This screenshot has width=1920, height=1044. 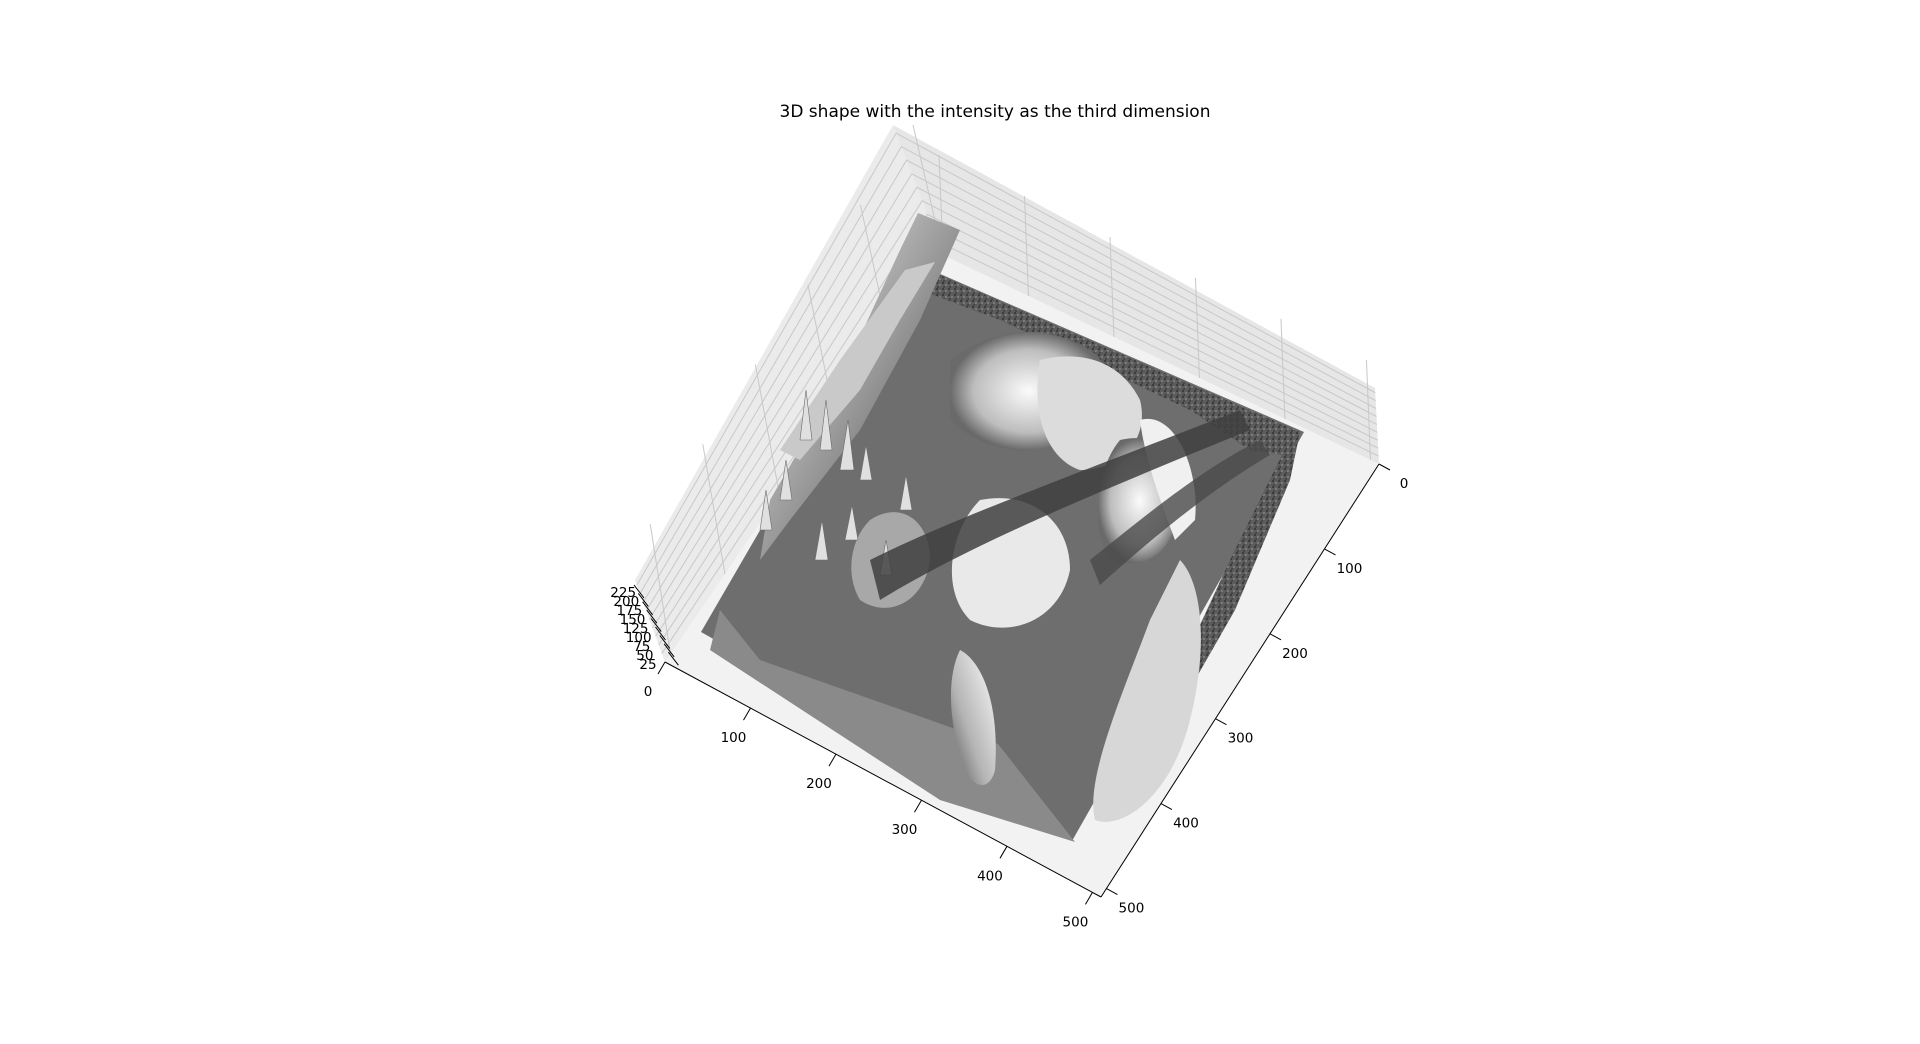 I want to click on z-tick-label: 175, so click(x=630, y=611).